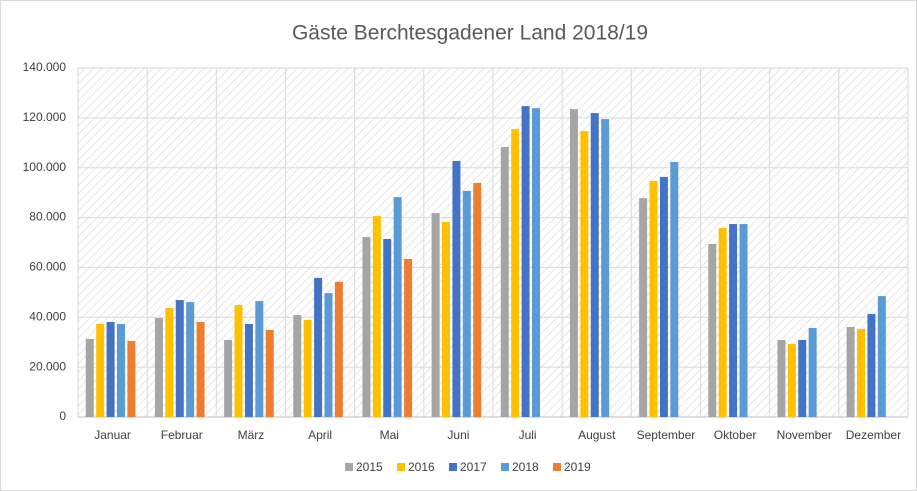  What do you see at coordinates (320, 435) in the screenshot?
I see `x-tick-label: April` at bounding box center [320, 435].